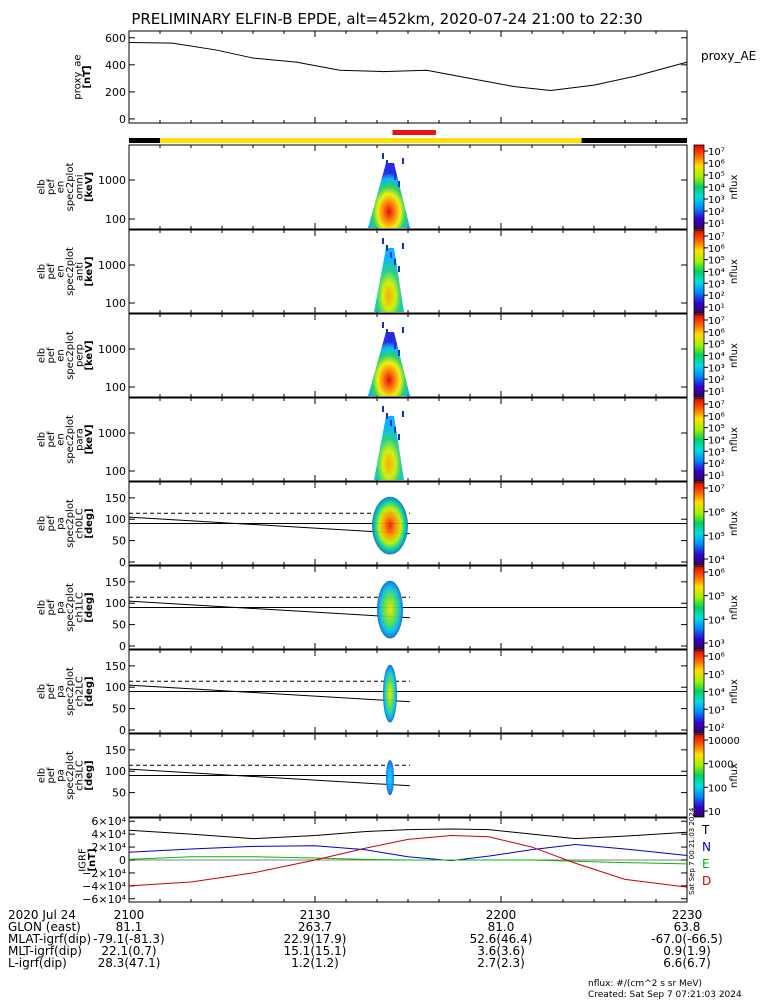  What do you see at coordinates (79, 355) in the screenshot?
I see `ylabel-line: perp` at bounding box center [79, 355].